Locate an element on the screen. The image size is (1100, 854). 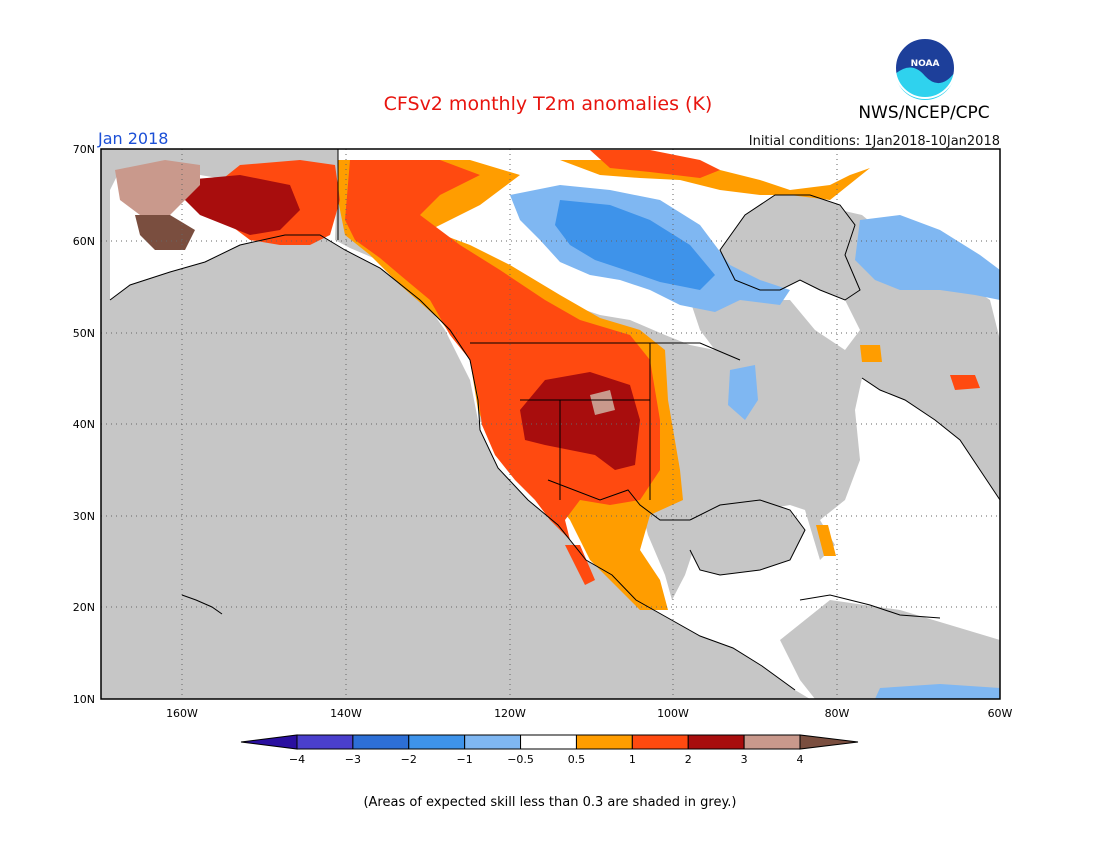
gulf-of-mexico is located at coordinates (747, 537).